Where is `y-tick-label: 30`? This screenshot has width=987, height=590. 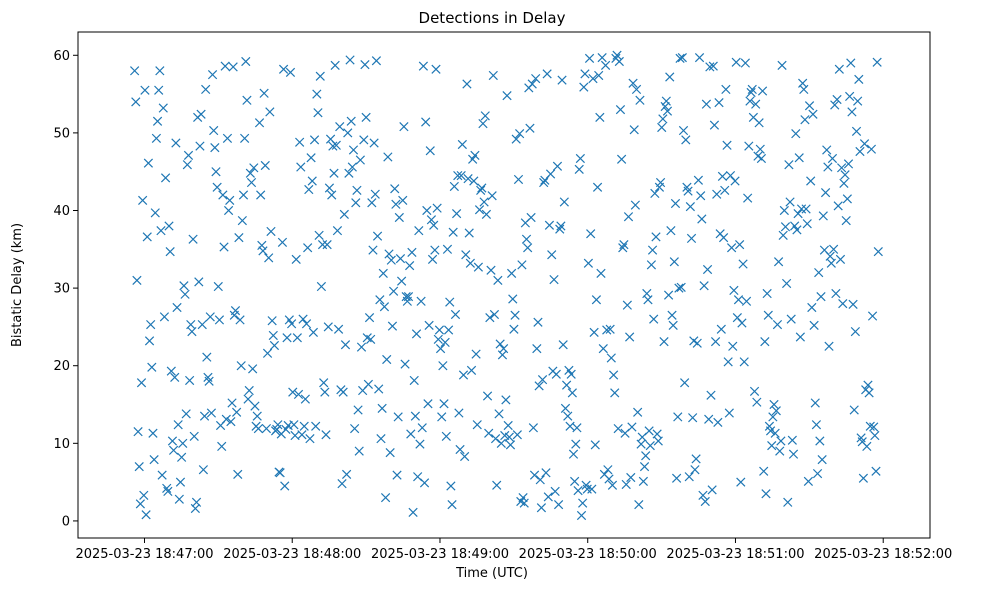
y-tick-label: 30 is located at coordinates (61, 289).